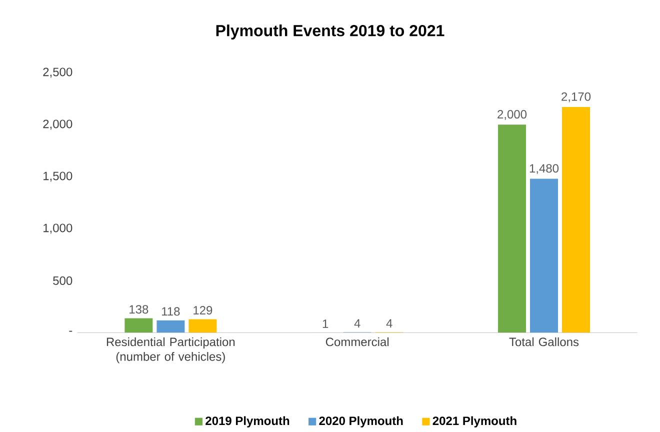  I want to click on data-label: 118, so click(171, 311).